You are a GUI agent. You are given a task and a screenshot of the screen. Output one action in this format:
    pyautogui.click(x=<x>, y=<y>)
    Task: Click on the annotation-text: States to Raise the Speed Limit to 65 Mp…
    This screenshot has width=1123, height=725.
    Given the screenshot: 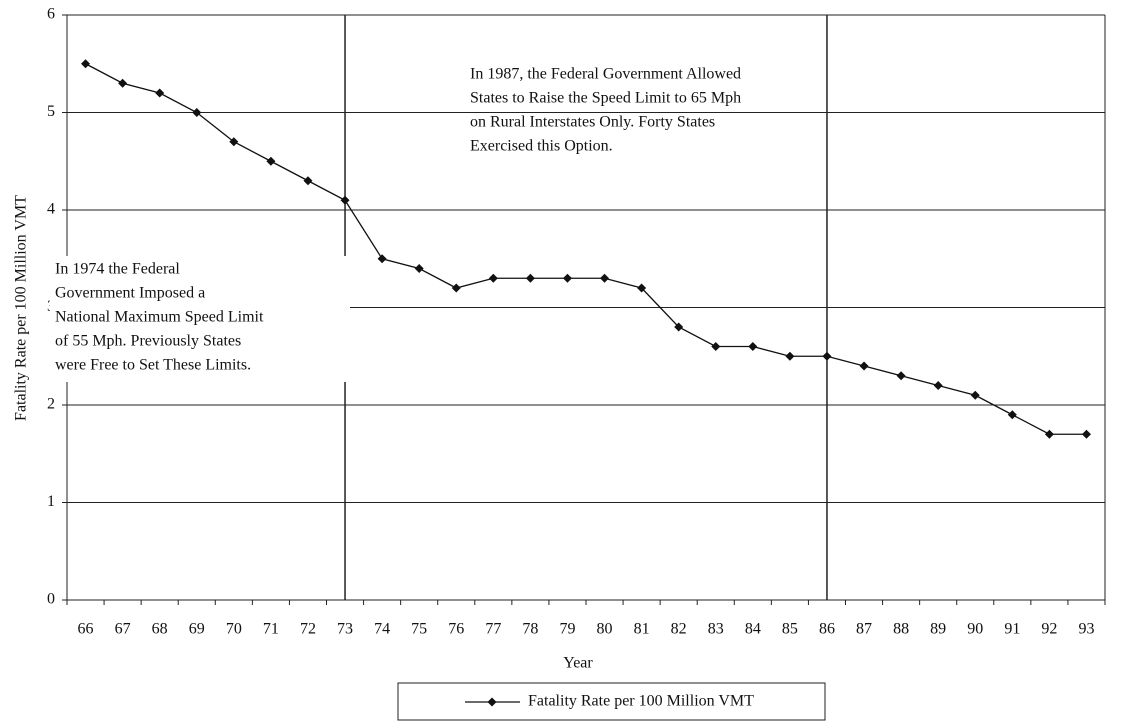 What is the action you would take?
    pyautogui.click(x=605, y=98)
    